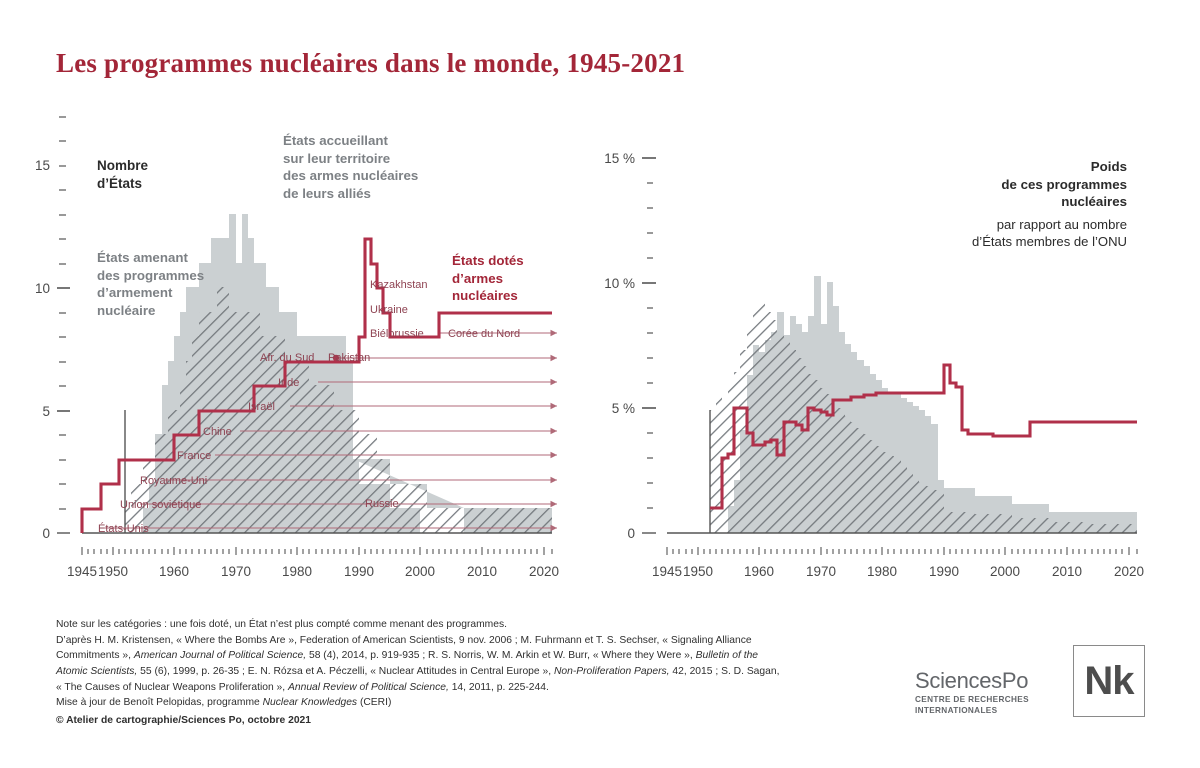  I want to click on left-xtick-2020: 2020, so click(544, 571).